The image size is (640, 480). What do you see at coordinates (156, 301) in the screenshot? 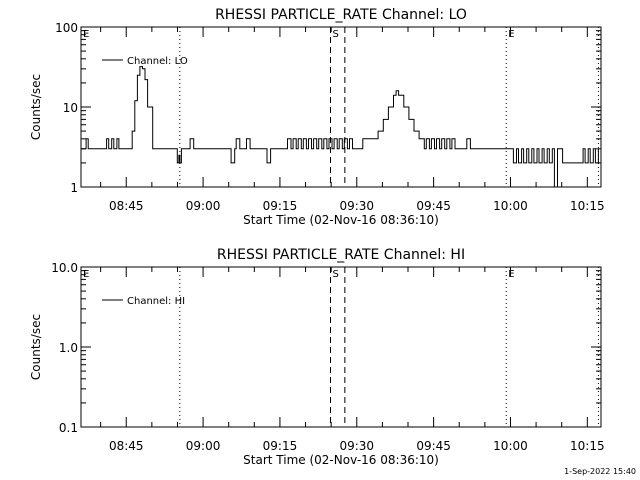
I see `legend-label: Channel: HI` at bounding box center [156, 301].